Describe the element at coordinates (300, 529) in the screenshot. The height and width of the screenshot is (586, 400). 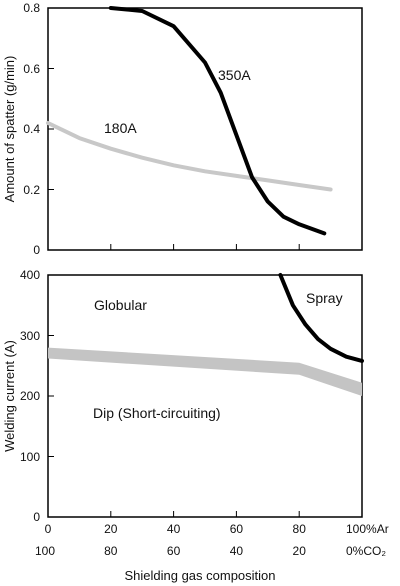
I see `x-tick-ar-label: 80` at that location.